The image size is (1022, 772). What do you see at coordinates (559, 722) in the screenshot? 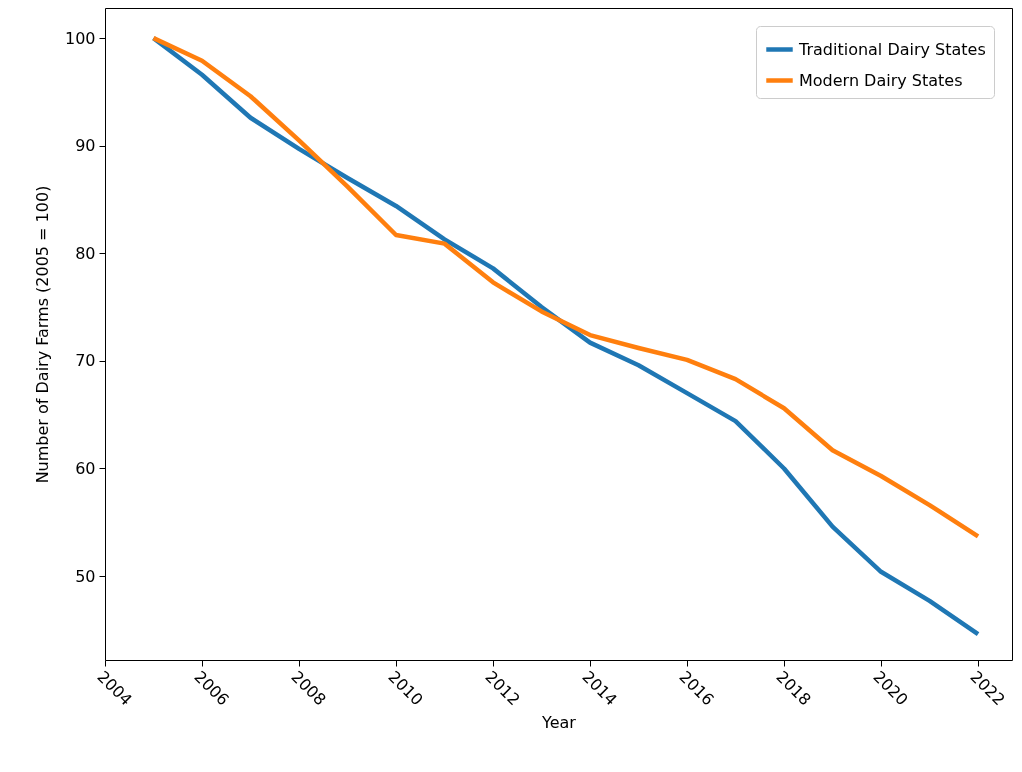
I see `x-axis-title: Year` at bounding box center [559, 722].